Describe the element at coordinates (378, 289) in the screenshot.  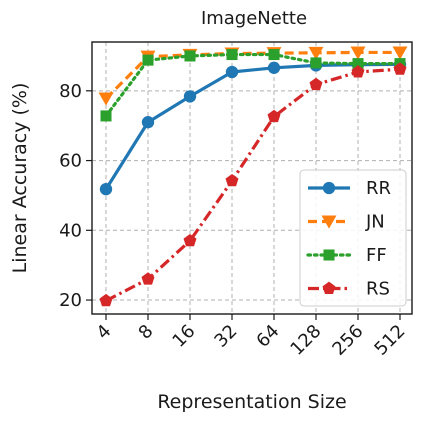
I see `legend-label-rs: RS` at that location.